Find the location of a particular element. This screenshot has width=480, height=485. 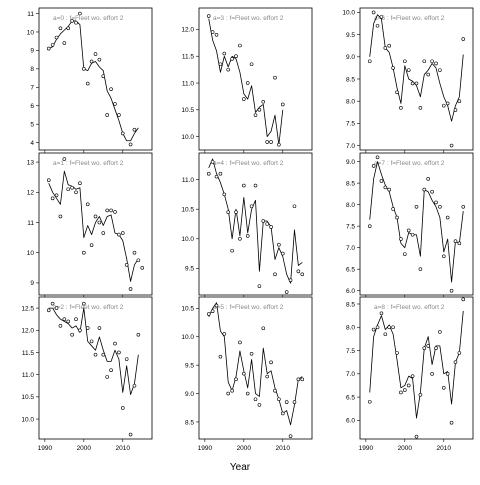

y-tick-label: 11 is located at coordinates (30, 14).